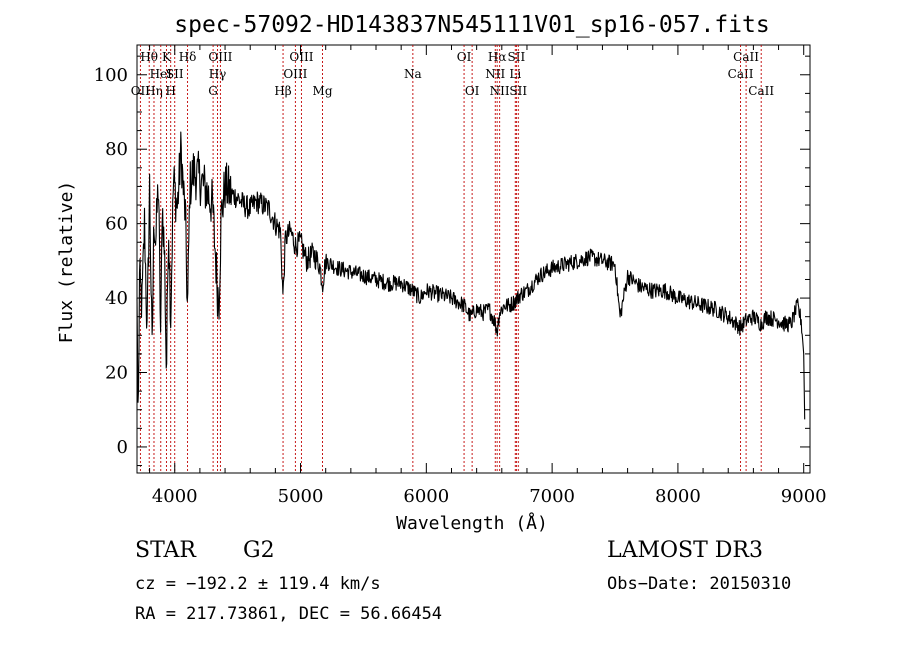 Image resolution: width=900 pixels, height=649 pixels. Describe the element at coordinates (213, 91) in the screenshot. I see `line-marker-label: G` at that location.